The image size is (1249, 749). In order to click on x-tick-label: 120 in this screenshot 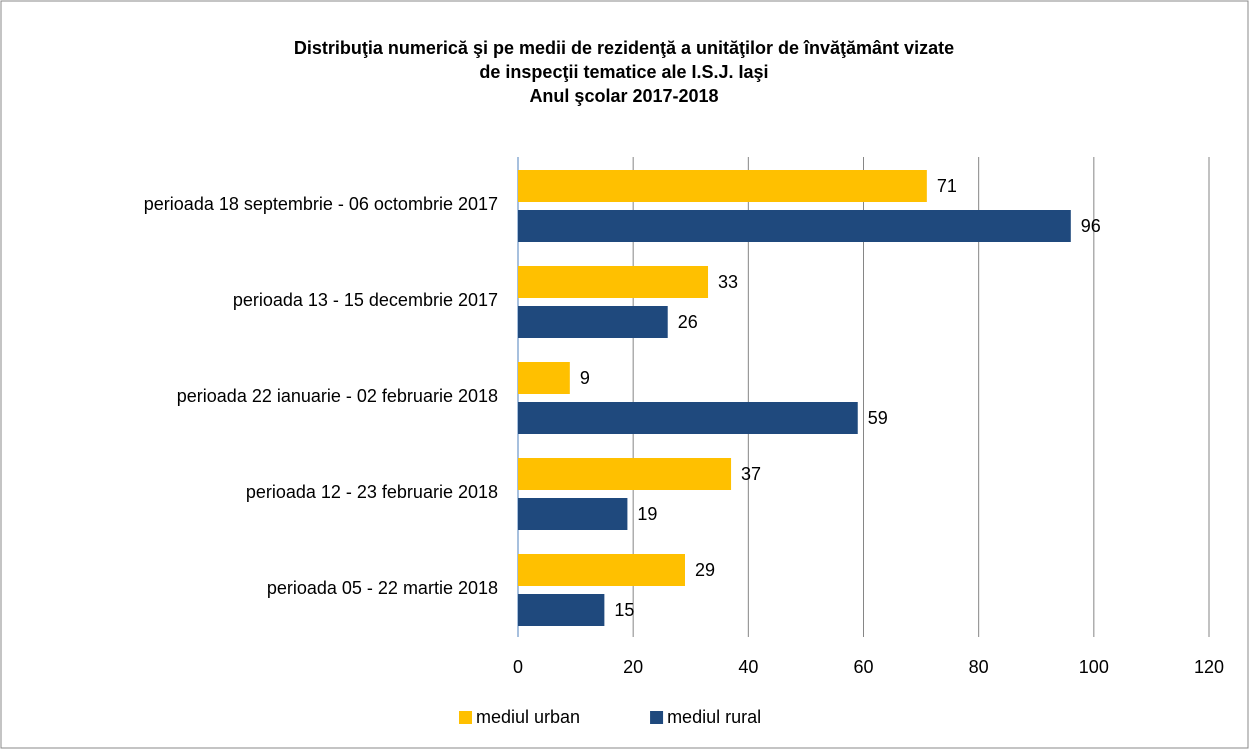, I will do `click(1209, 667)`.